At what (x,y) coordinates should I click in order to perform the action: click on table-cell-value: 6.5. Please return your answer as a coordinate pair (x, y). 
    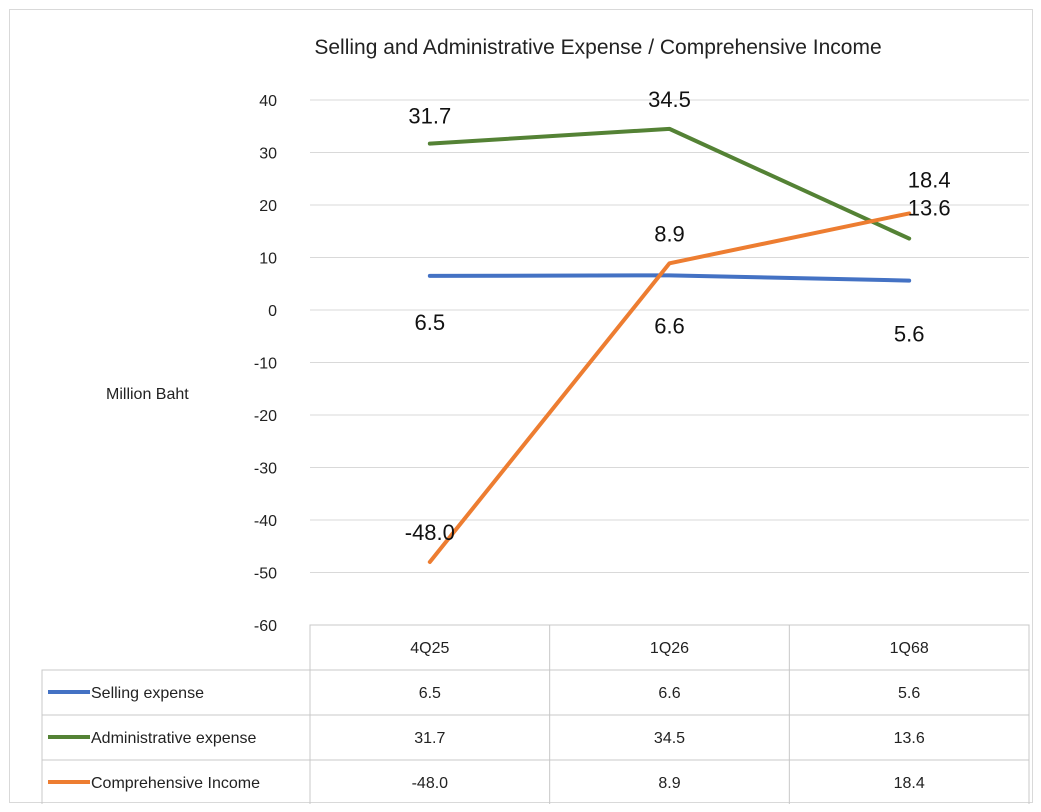
    Looking at the image, I should click on (430, 693).